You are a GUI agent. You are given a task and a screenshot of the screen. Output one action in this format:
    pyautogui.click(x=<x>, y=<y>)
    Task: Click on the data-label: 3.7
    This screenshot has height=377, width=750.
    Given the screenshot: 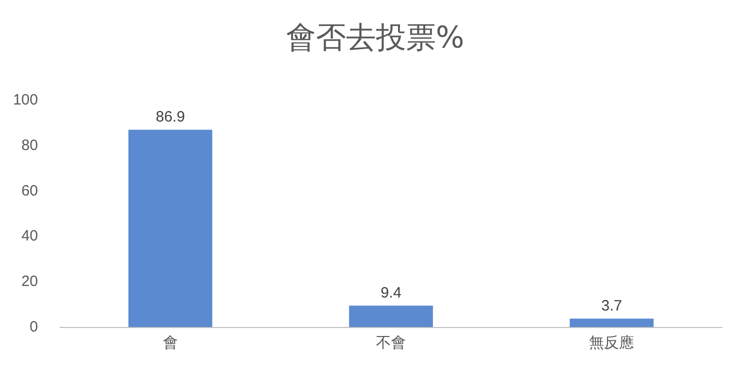 What is the action you would take?
    pyautogui.click(x=611, y=306)
    